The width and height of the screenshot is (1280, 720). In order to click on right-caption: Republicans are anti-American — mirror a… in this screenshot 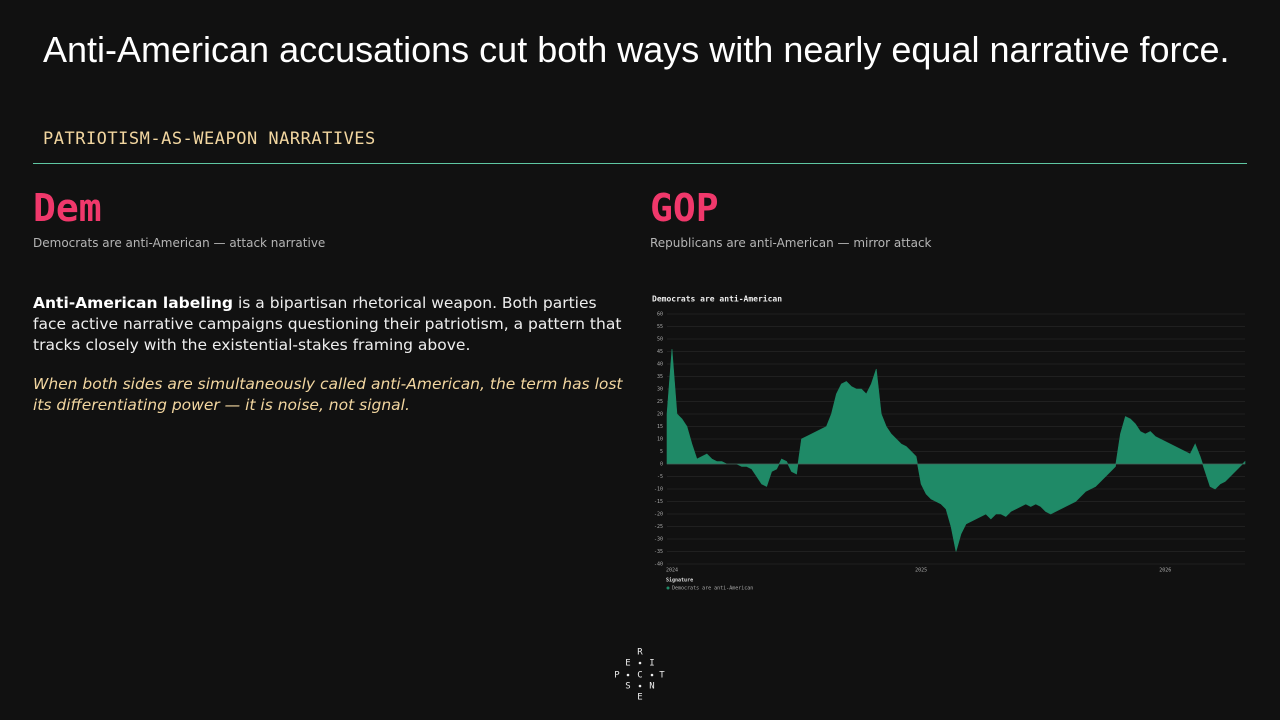, I will do `click(791, 243)`.